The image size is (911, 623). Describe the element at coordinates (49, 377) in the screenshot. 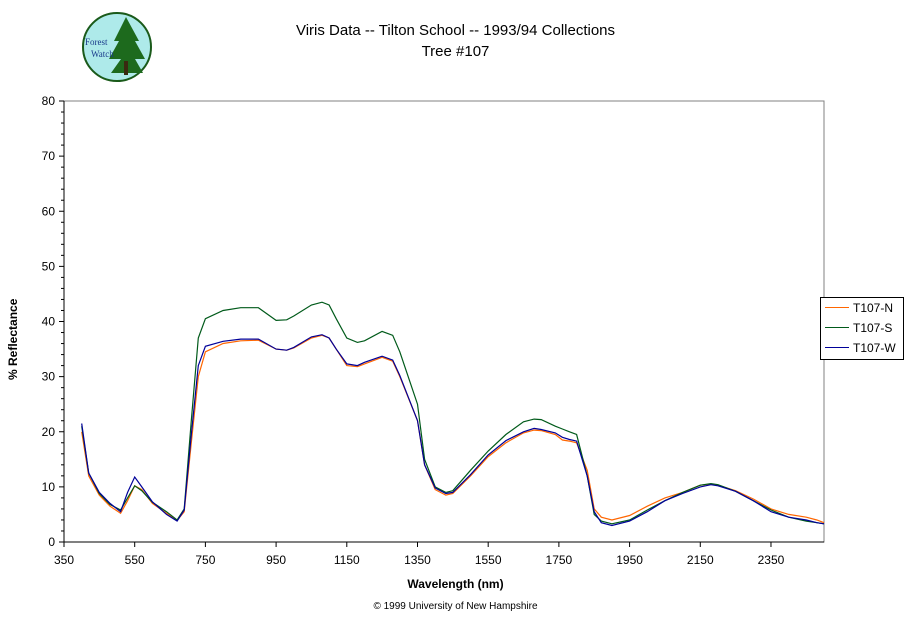

I see `y-tick-label: 30` at that location.